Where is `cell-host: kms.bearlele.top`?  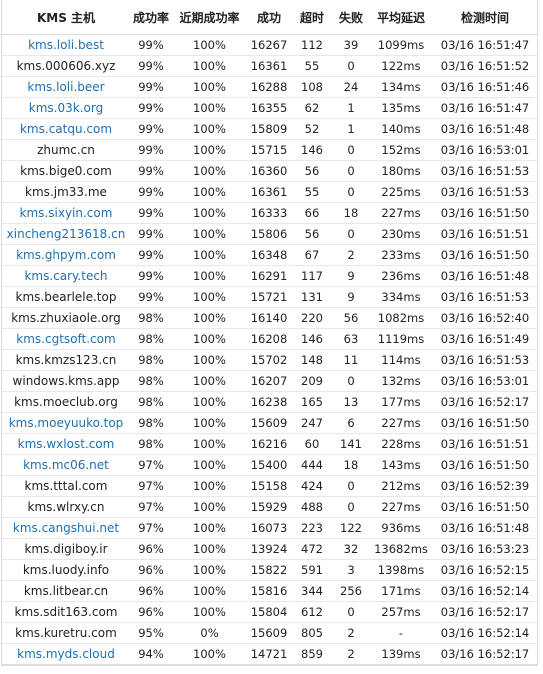 cell-host: kms.bearlele.top is located at coordinates (66, 297).